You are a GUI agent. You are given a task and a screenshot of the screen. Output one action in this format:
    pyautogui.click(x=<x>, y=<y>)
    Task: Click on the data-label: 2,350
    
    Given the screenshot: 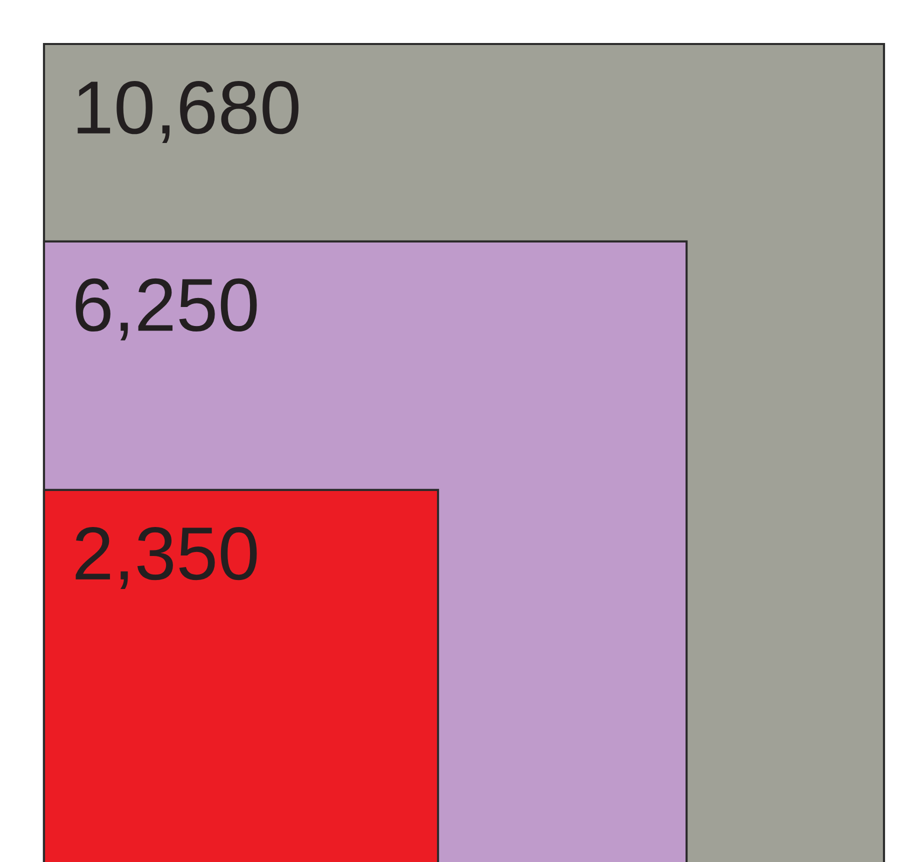 What is the action you would take?
    pyautogui.click(x=166, y=557)
    